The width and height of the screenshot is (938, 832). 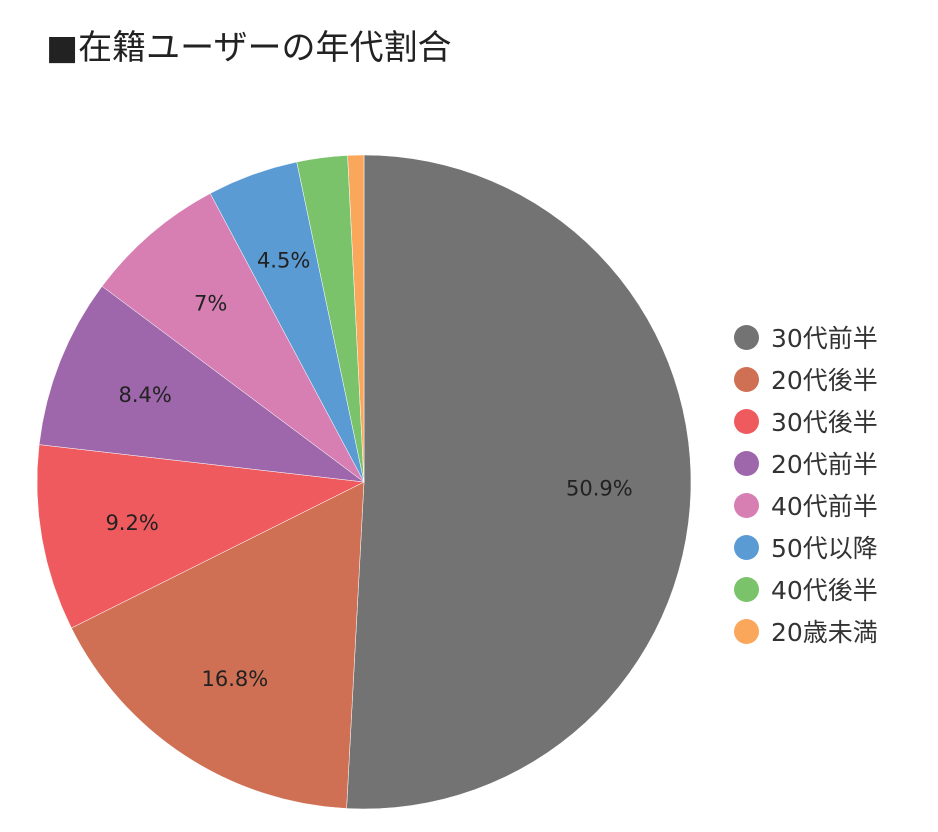 I want to click on legend-item: 20代前半, so click(x=806, y=463).